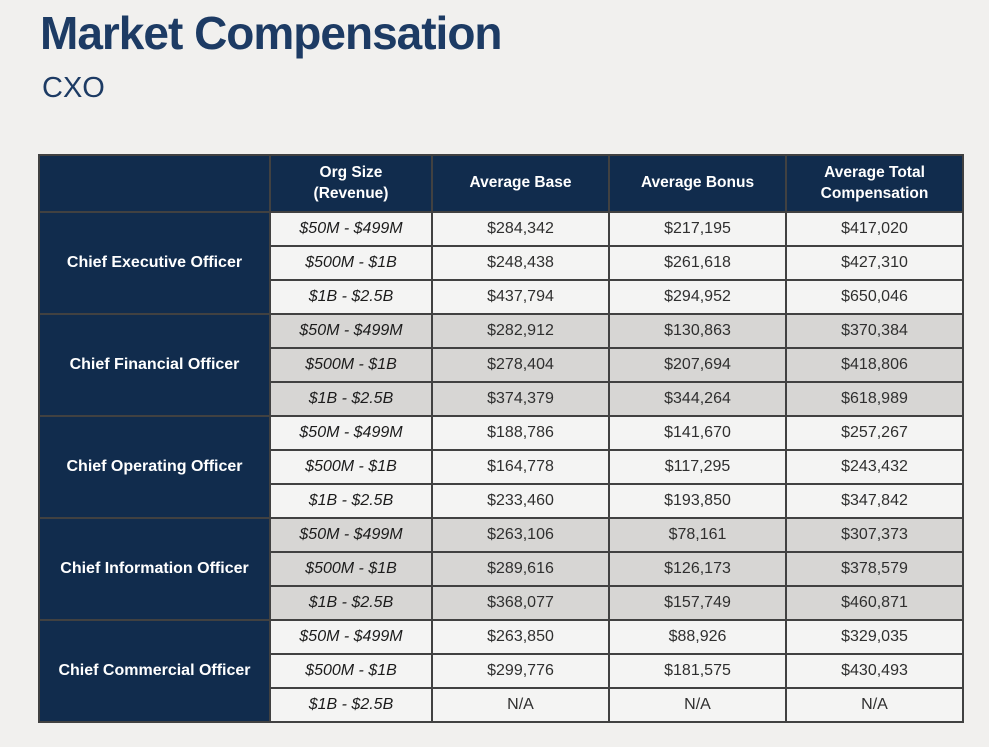 The height and width of the screenshot is (747, 989). What do you see at coordinates (154, 183) in the screenshot?
I see `header-role-blank` at bounding box center [154, 183].